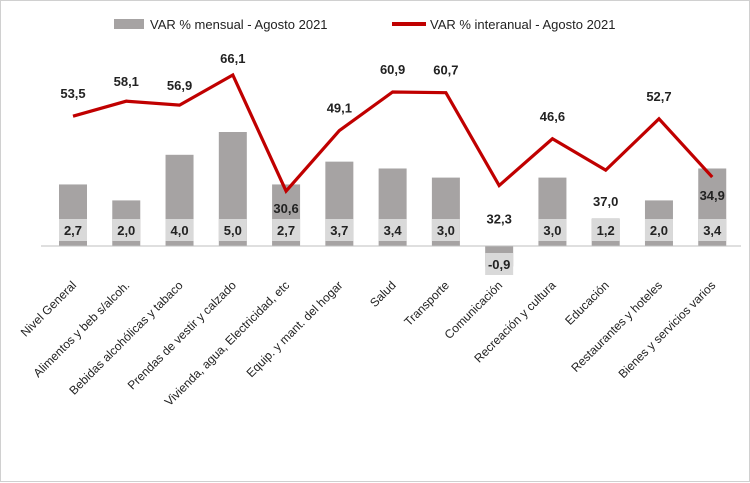 This screenshot has width=750, height=483. I want to click on line-data-label: 46,6, so click(552, 116).